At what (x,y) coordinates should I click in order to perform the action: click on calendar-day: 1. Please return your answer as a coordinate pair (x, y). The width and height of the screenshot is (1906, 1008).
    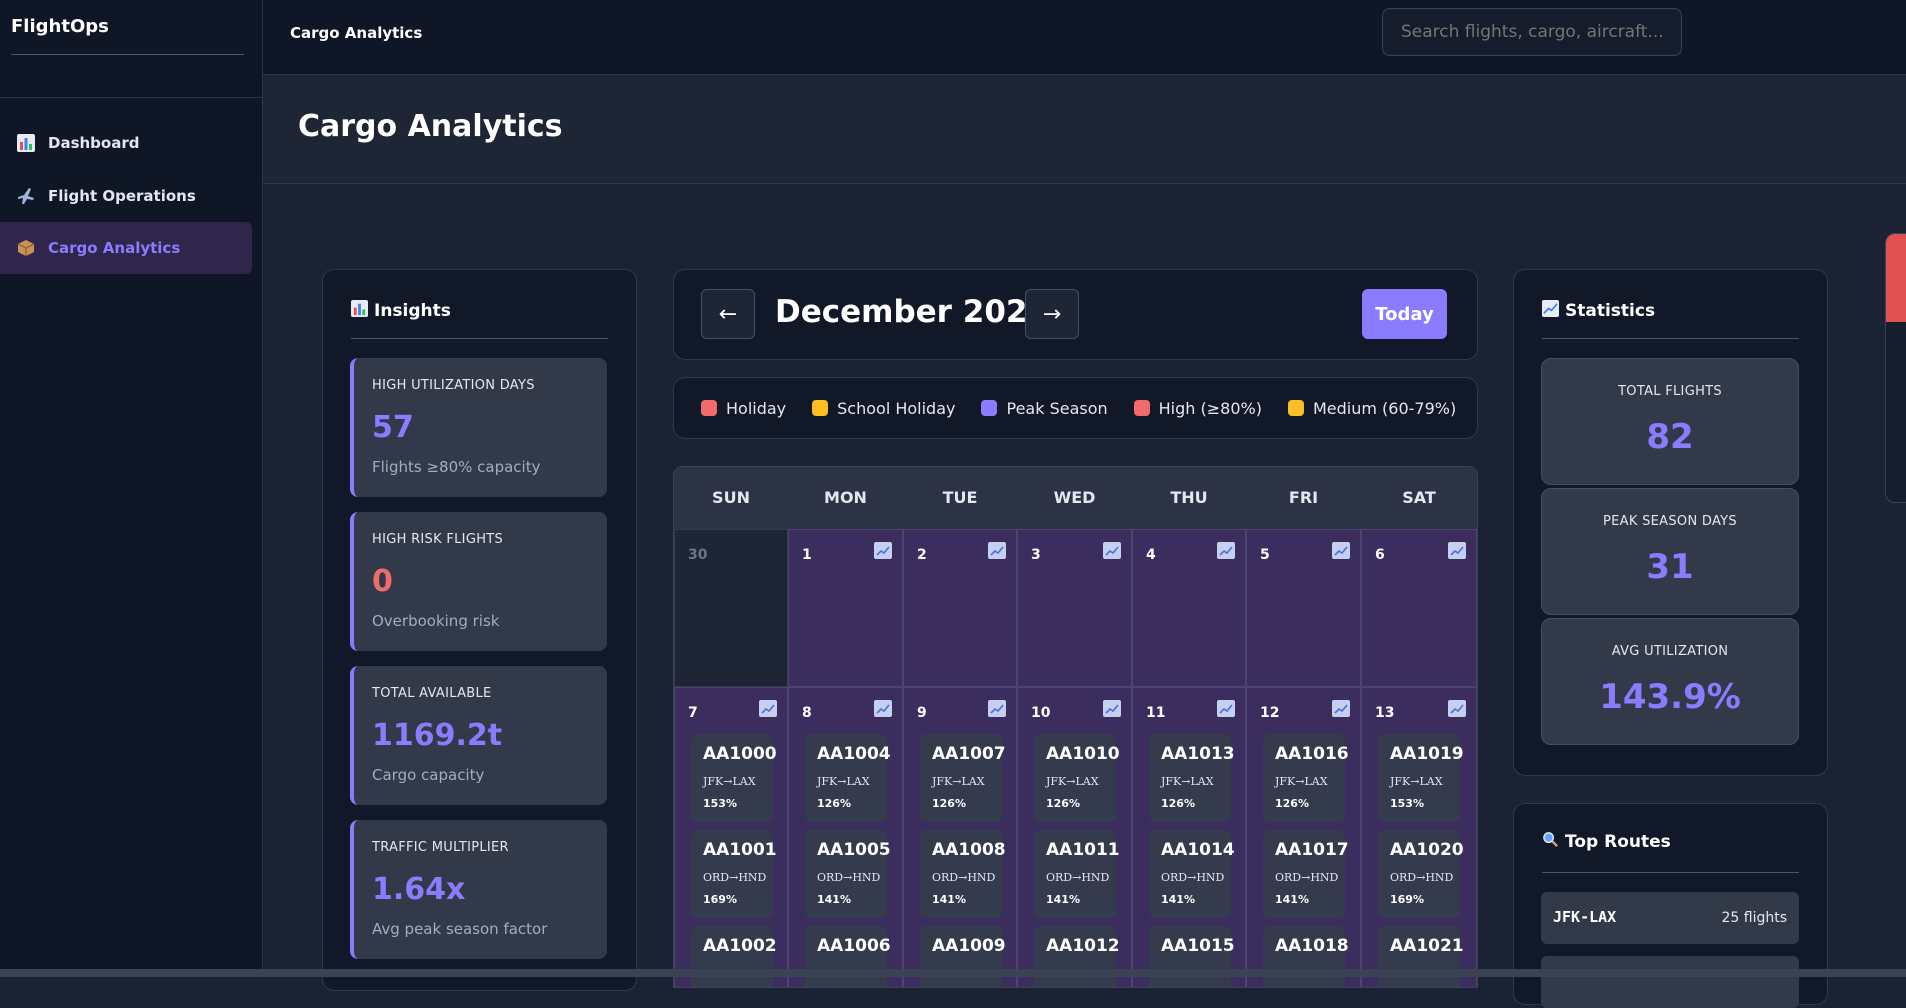
    Looking at the image, I should click on (845, 608).